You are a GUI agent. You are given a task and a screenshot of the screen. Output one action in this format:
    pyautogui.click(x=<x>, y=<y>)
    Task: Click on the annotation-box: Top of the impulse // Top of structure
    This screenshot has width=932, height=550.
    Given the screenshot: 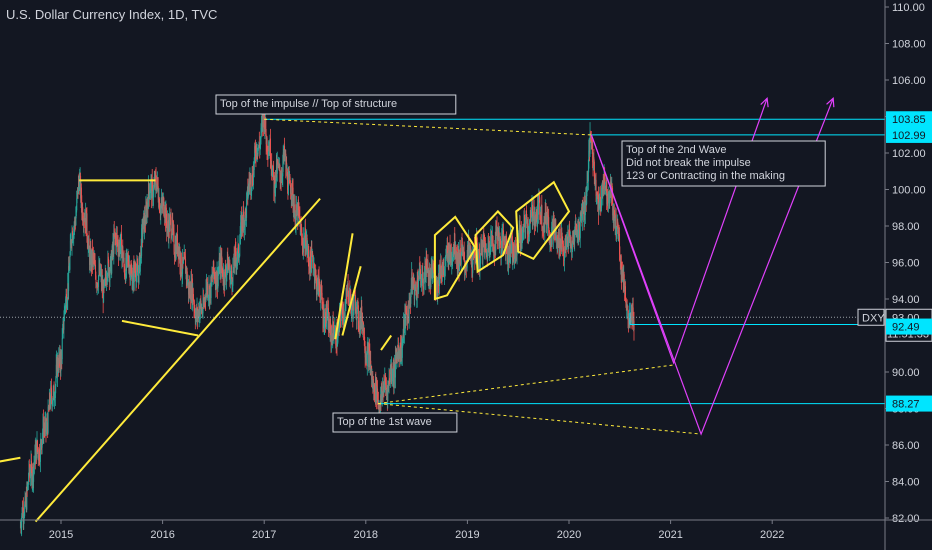 What is the action you would take?
    pyautogui.click(x=336, y=104)
    